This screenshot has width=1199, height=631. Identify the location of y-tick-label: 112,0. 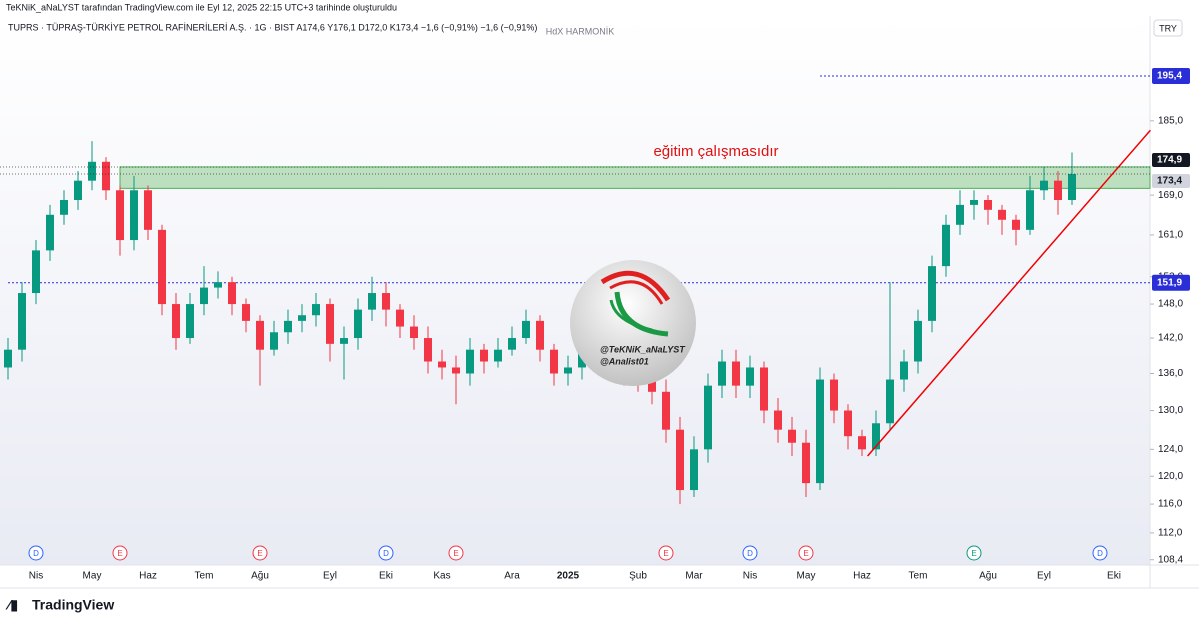
(1170, 533).